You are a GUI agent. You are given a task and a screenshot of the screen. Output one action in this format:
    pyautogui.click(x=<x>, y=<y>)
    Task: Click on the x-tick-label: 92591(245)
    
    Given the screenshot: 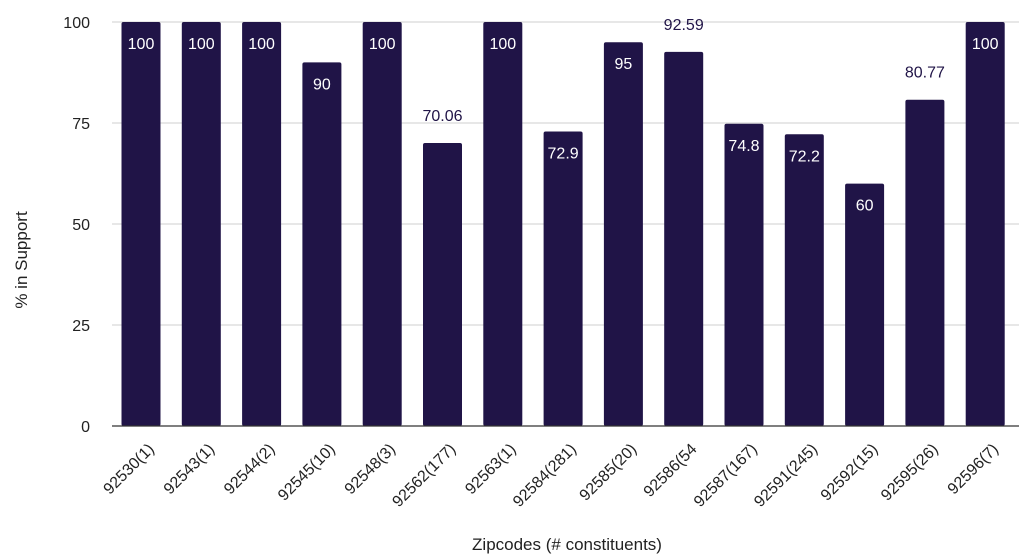 What is the action you would take?
    pyautogui.click(x=786, y=476)
    